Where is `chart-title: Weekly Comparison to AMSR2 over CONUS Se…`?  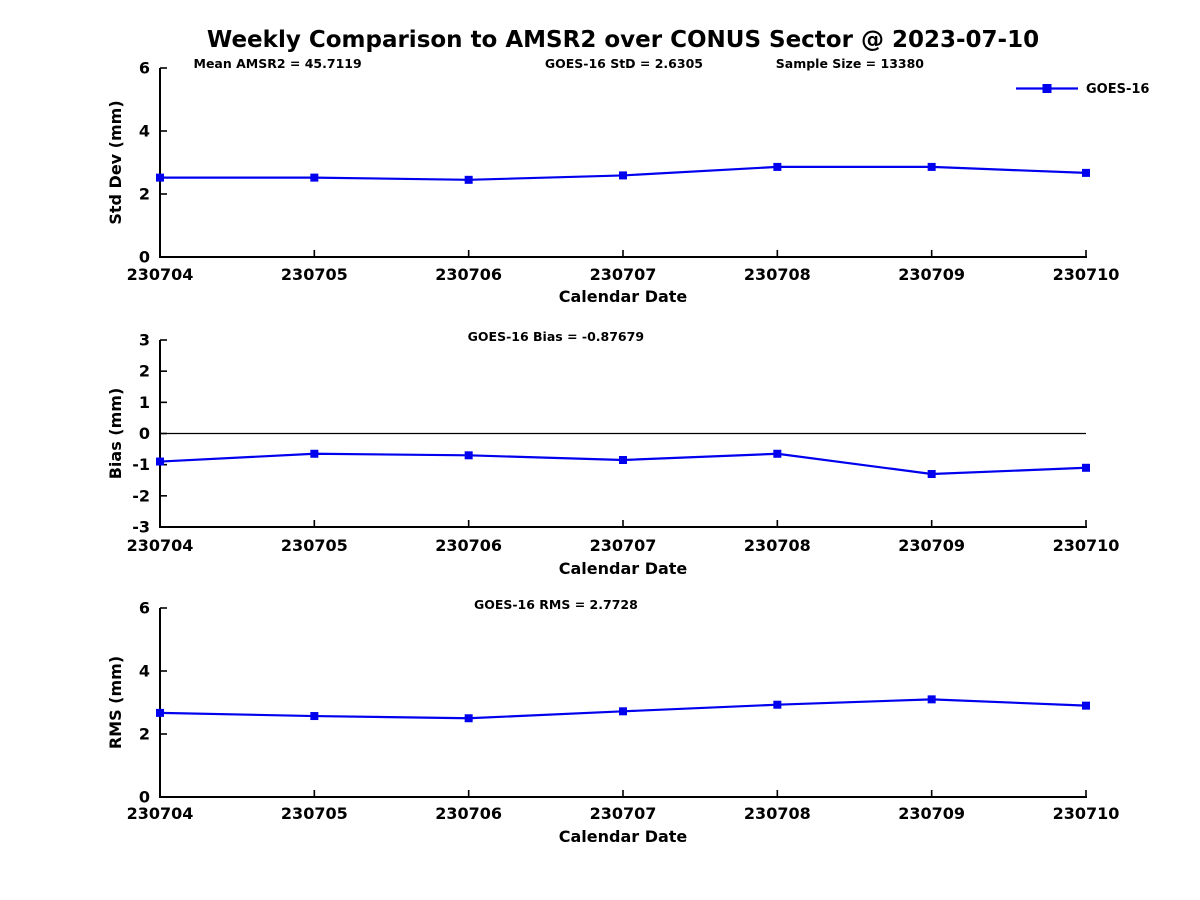 chart-title: Weekly Comparison to AMSR2 over CONUS Se… is located at coordinates (623, 40).